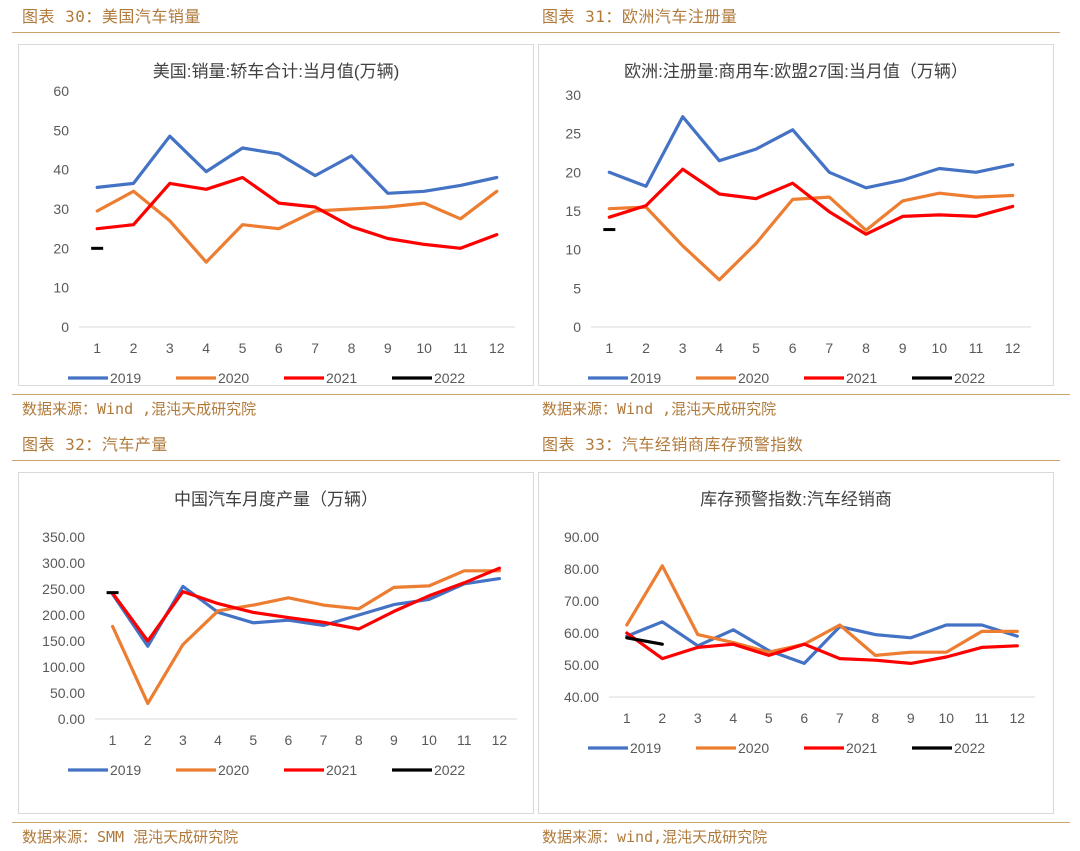  What do you see at coordinates (769, 718) in the screenshot?
I see `x-tick-label: 5` at bounding box center [769, 718].